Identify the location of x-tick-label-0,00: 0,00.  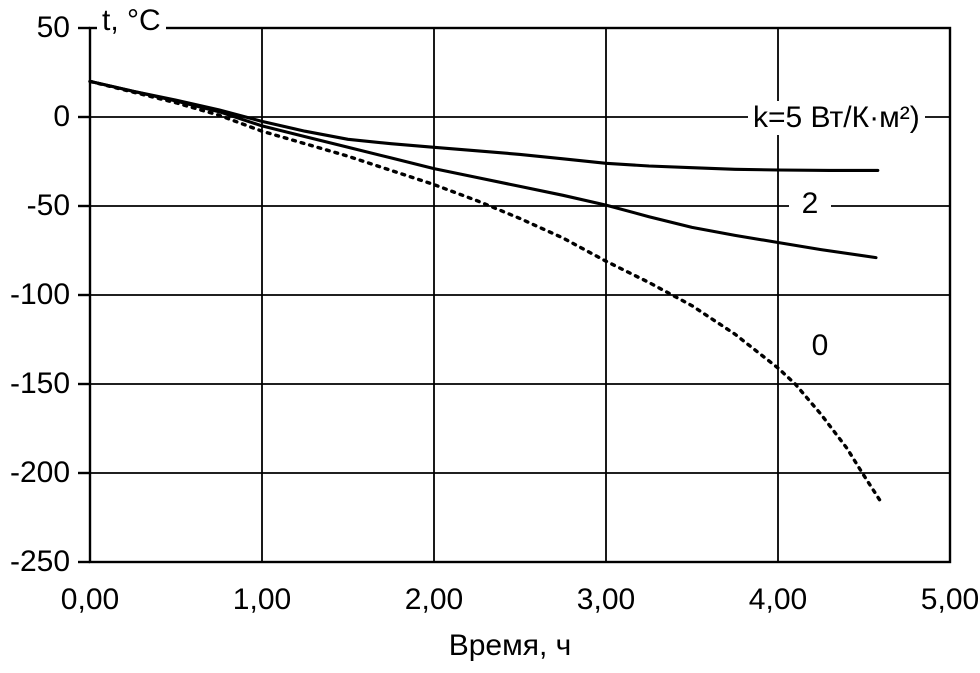
(90, 599).